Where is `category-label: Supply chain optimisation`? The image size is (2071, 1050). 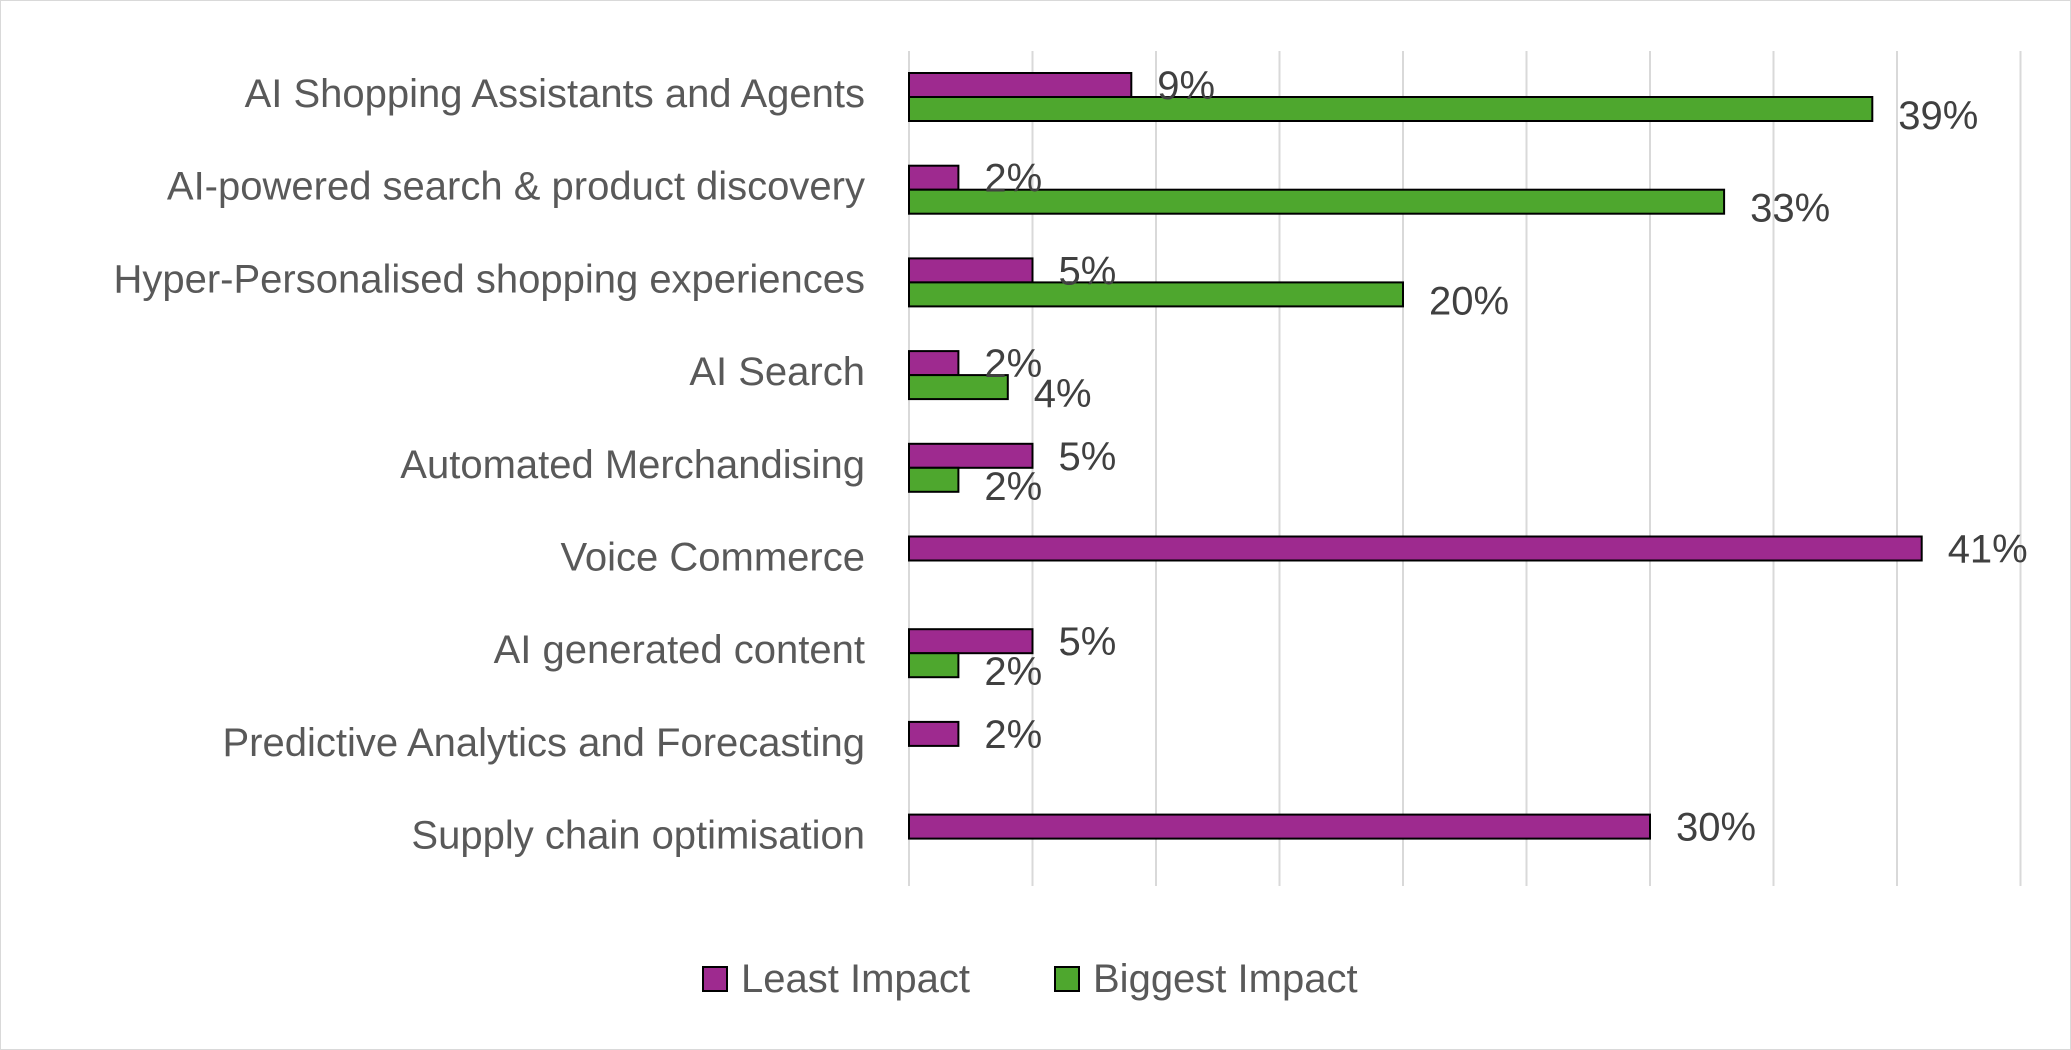 category-label: Supply chain optimisation is located at coordinates (638, 836).